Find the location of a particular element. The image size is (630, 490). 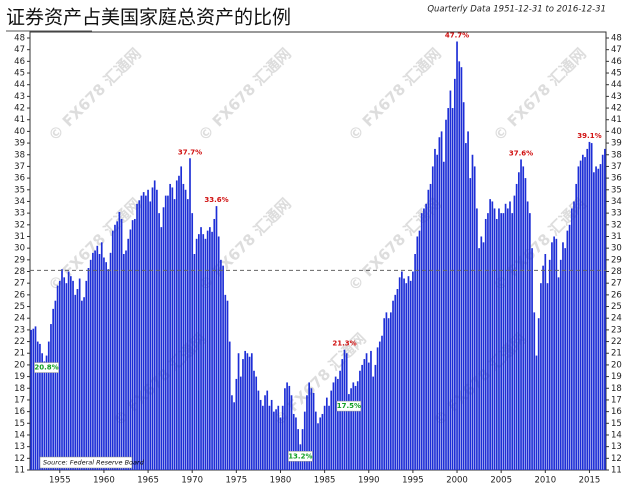

y2-tick-label: 34 is located at coordinates (616, 202).